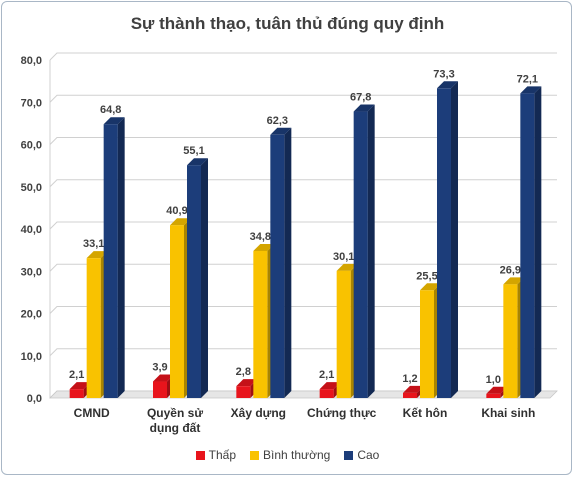  What do you see at coordinates (31, 357) in the screenshot?
I see `y-tick-label: 10,0` at bounding box center [31, 357].